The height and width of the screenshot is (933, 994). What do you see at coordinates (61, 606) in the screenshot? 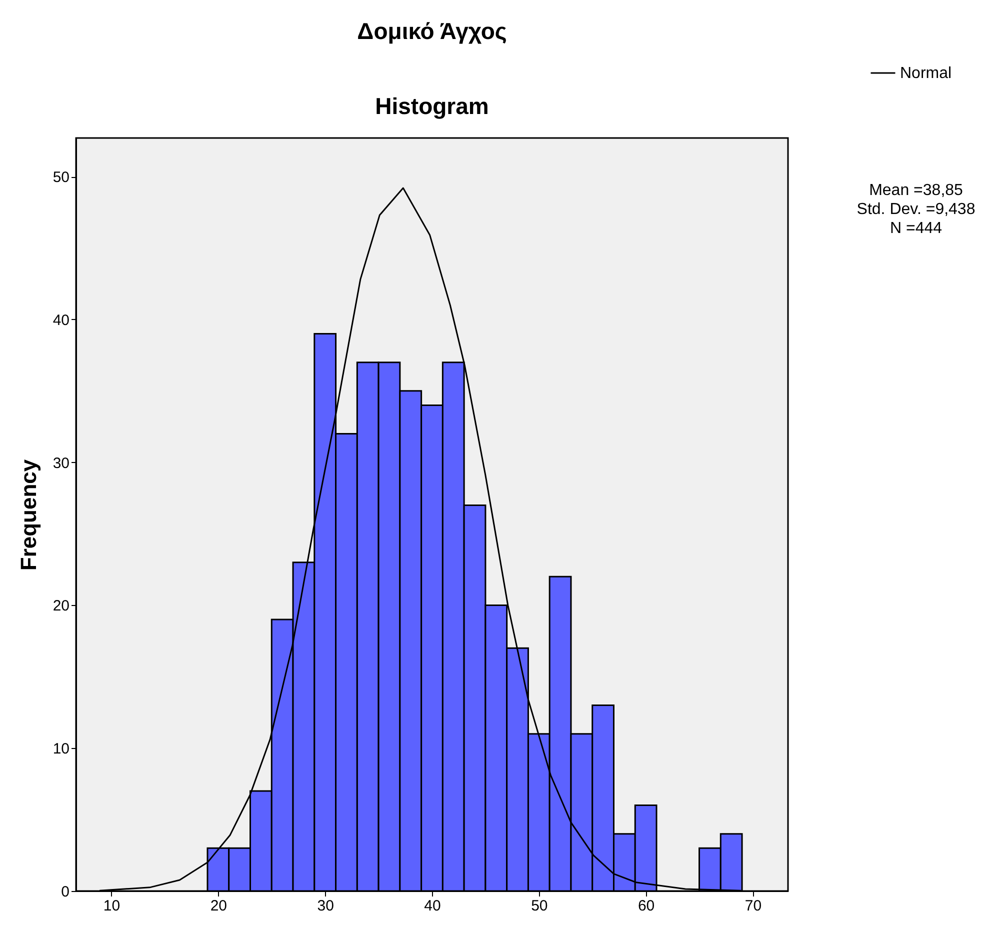
I see `y-tick-label: 20` at bounding box center [61, 606].